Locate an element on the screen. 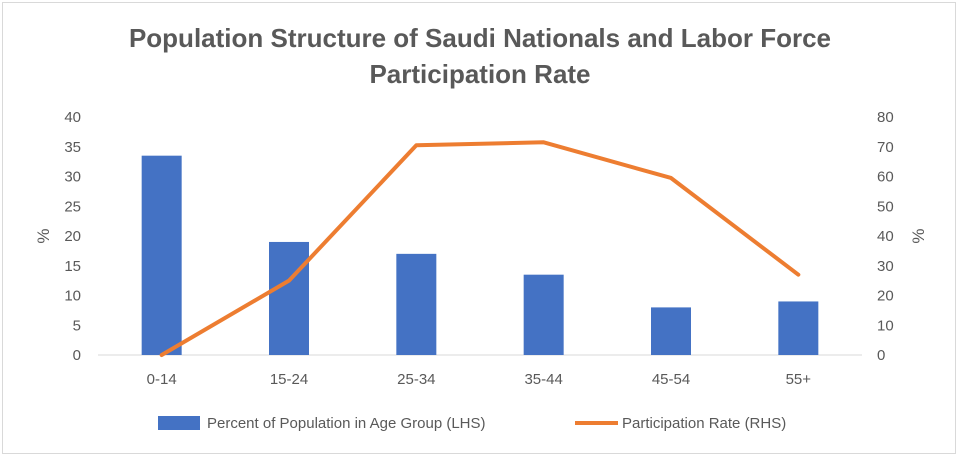 The height and width of the screenshot is (458, 960). y-left-tick-label: 15 is located at coordinates (72, 266).